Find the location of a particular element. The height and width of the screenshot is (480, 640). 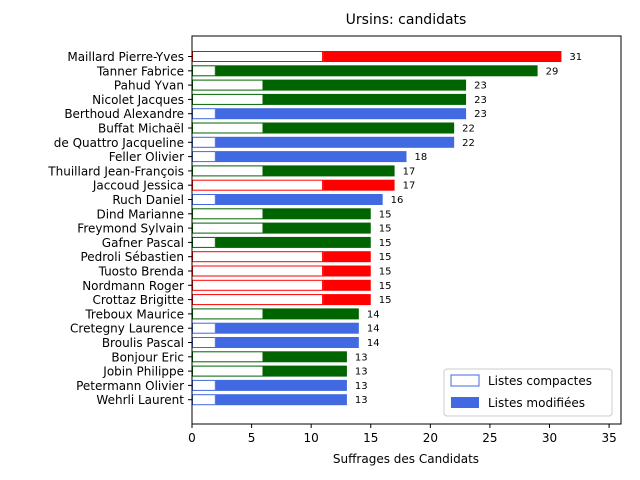

y-tick-label: Crottaz Brigitte is located at coordinates (138, 300).